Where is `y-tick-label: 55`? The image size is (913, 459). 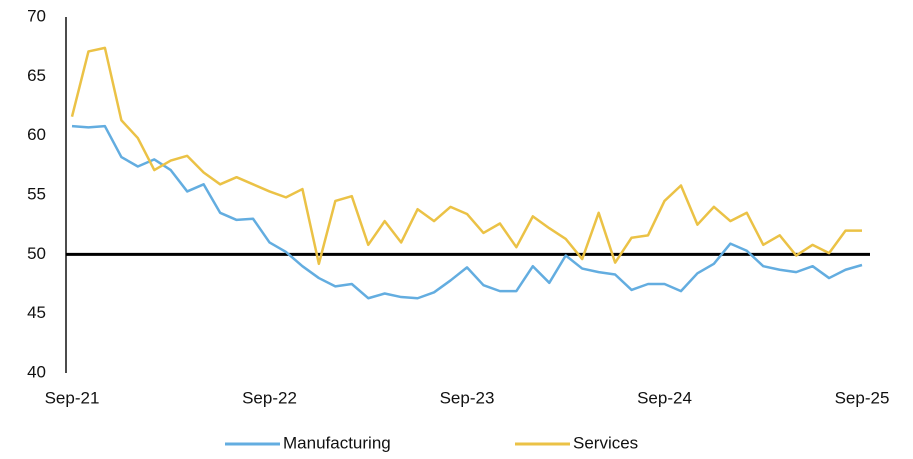 y-tick-label: 55 is located at coordinates (36, 193).